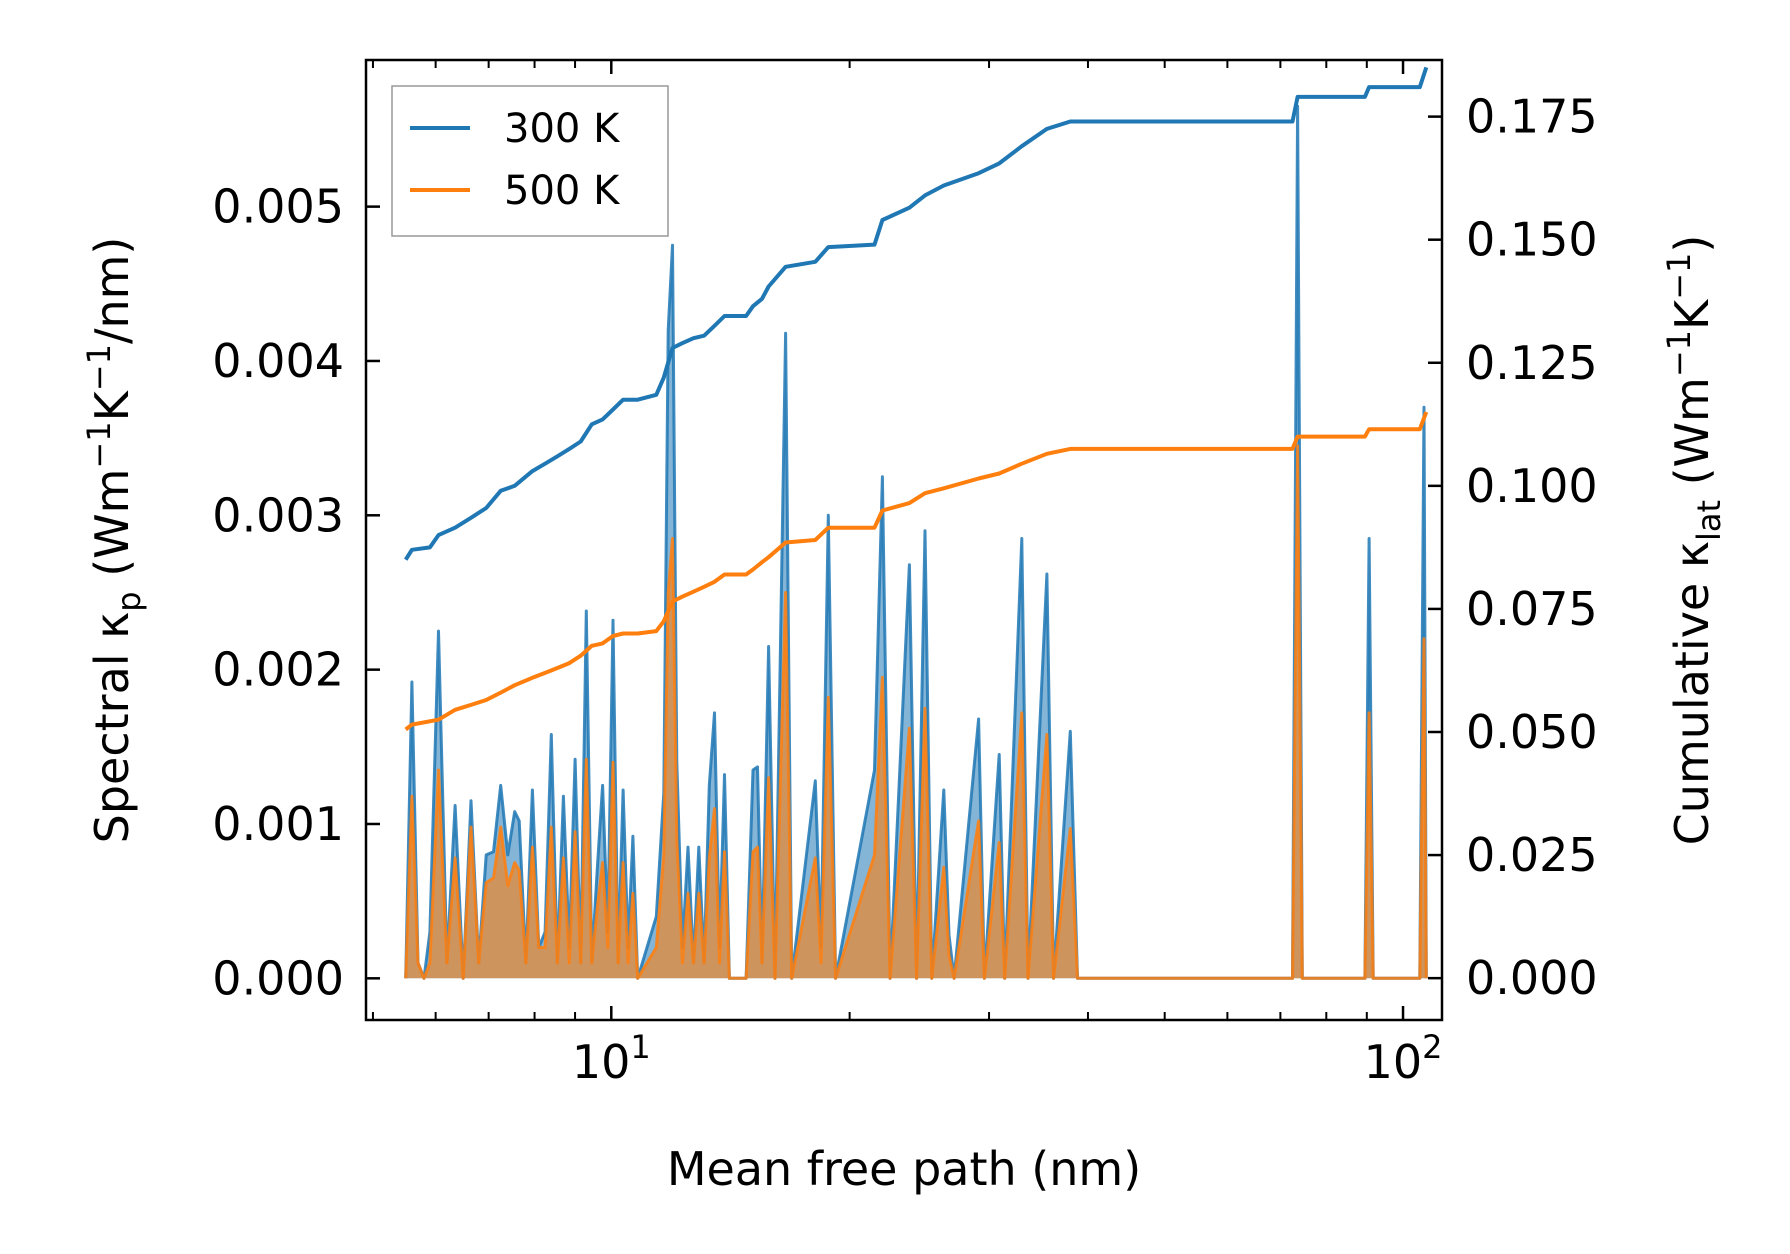 Image resolution: width=1790 pixels, height=1254 pixels. I want to click on legend: 300 K 500 K, so click(530, 161).